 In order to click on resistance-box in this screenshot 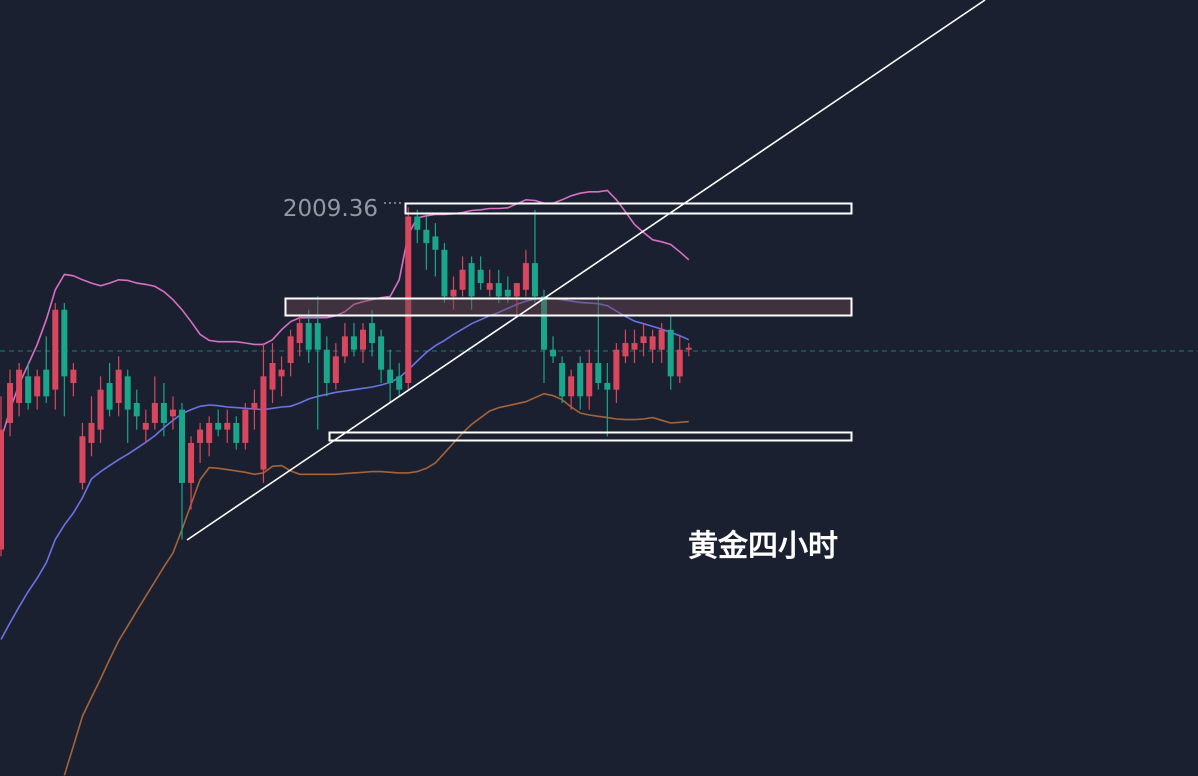, I will do `click(568, 307)`.